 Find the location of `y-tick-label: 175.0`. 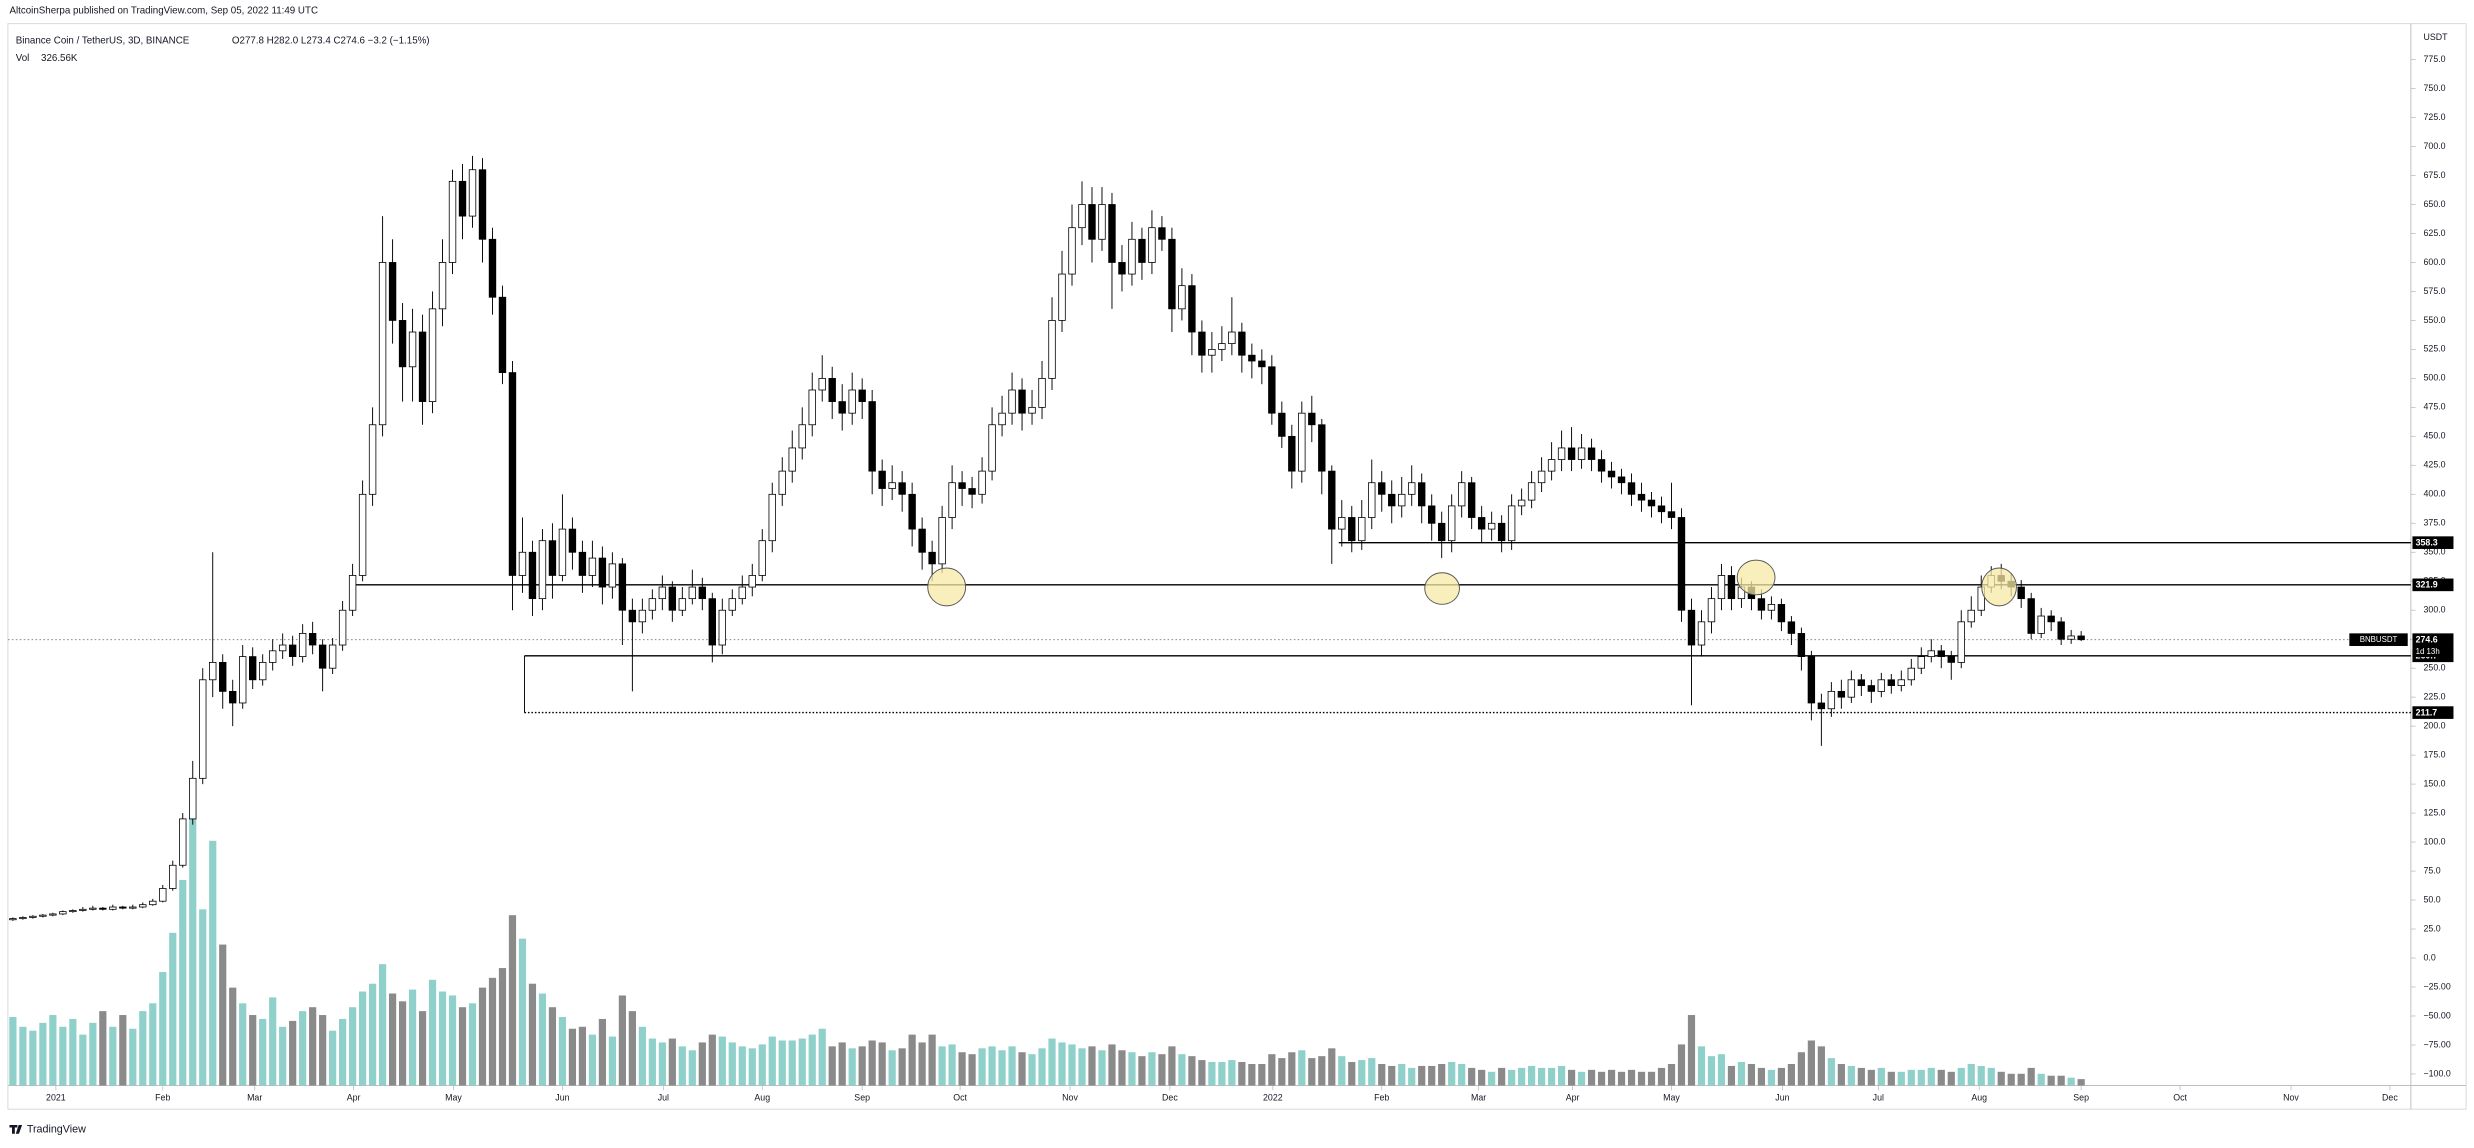

y-tick-label: 175.0 is located at coordinates (2434, 754).